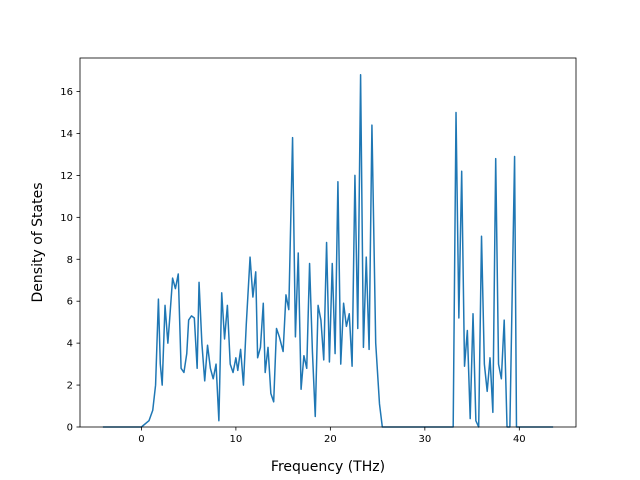 This screenshot has width=640, height=480. I want to click on y-tick-label: 2, so click(70, 386).